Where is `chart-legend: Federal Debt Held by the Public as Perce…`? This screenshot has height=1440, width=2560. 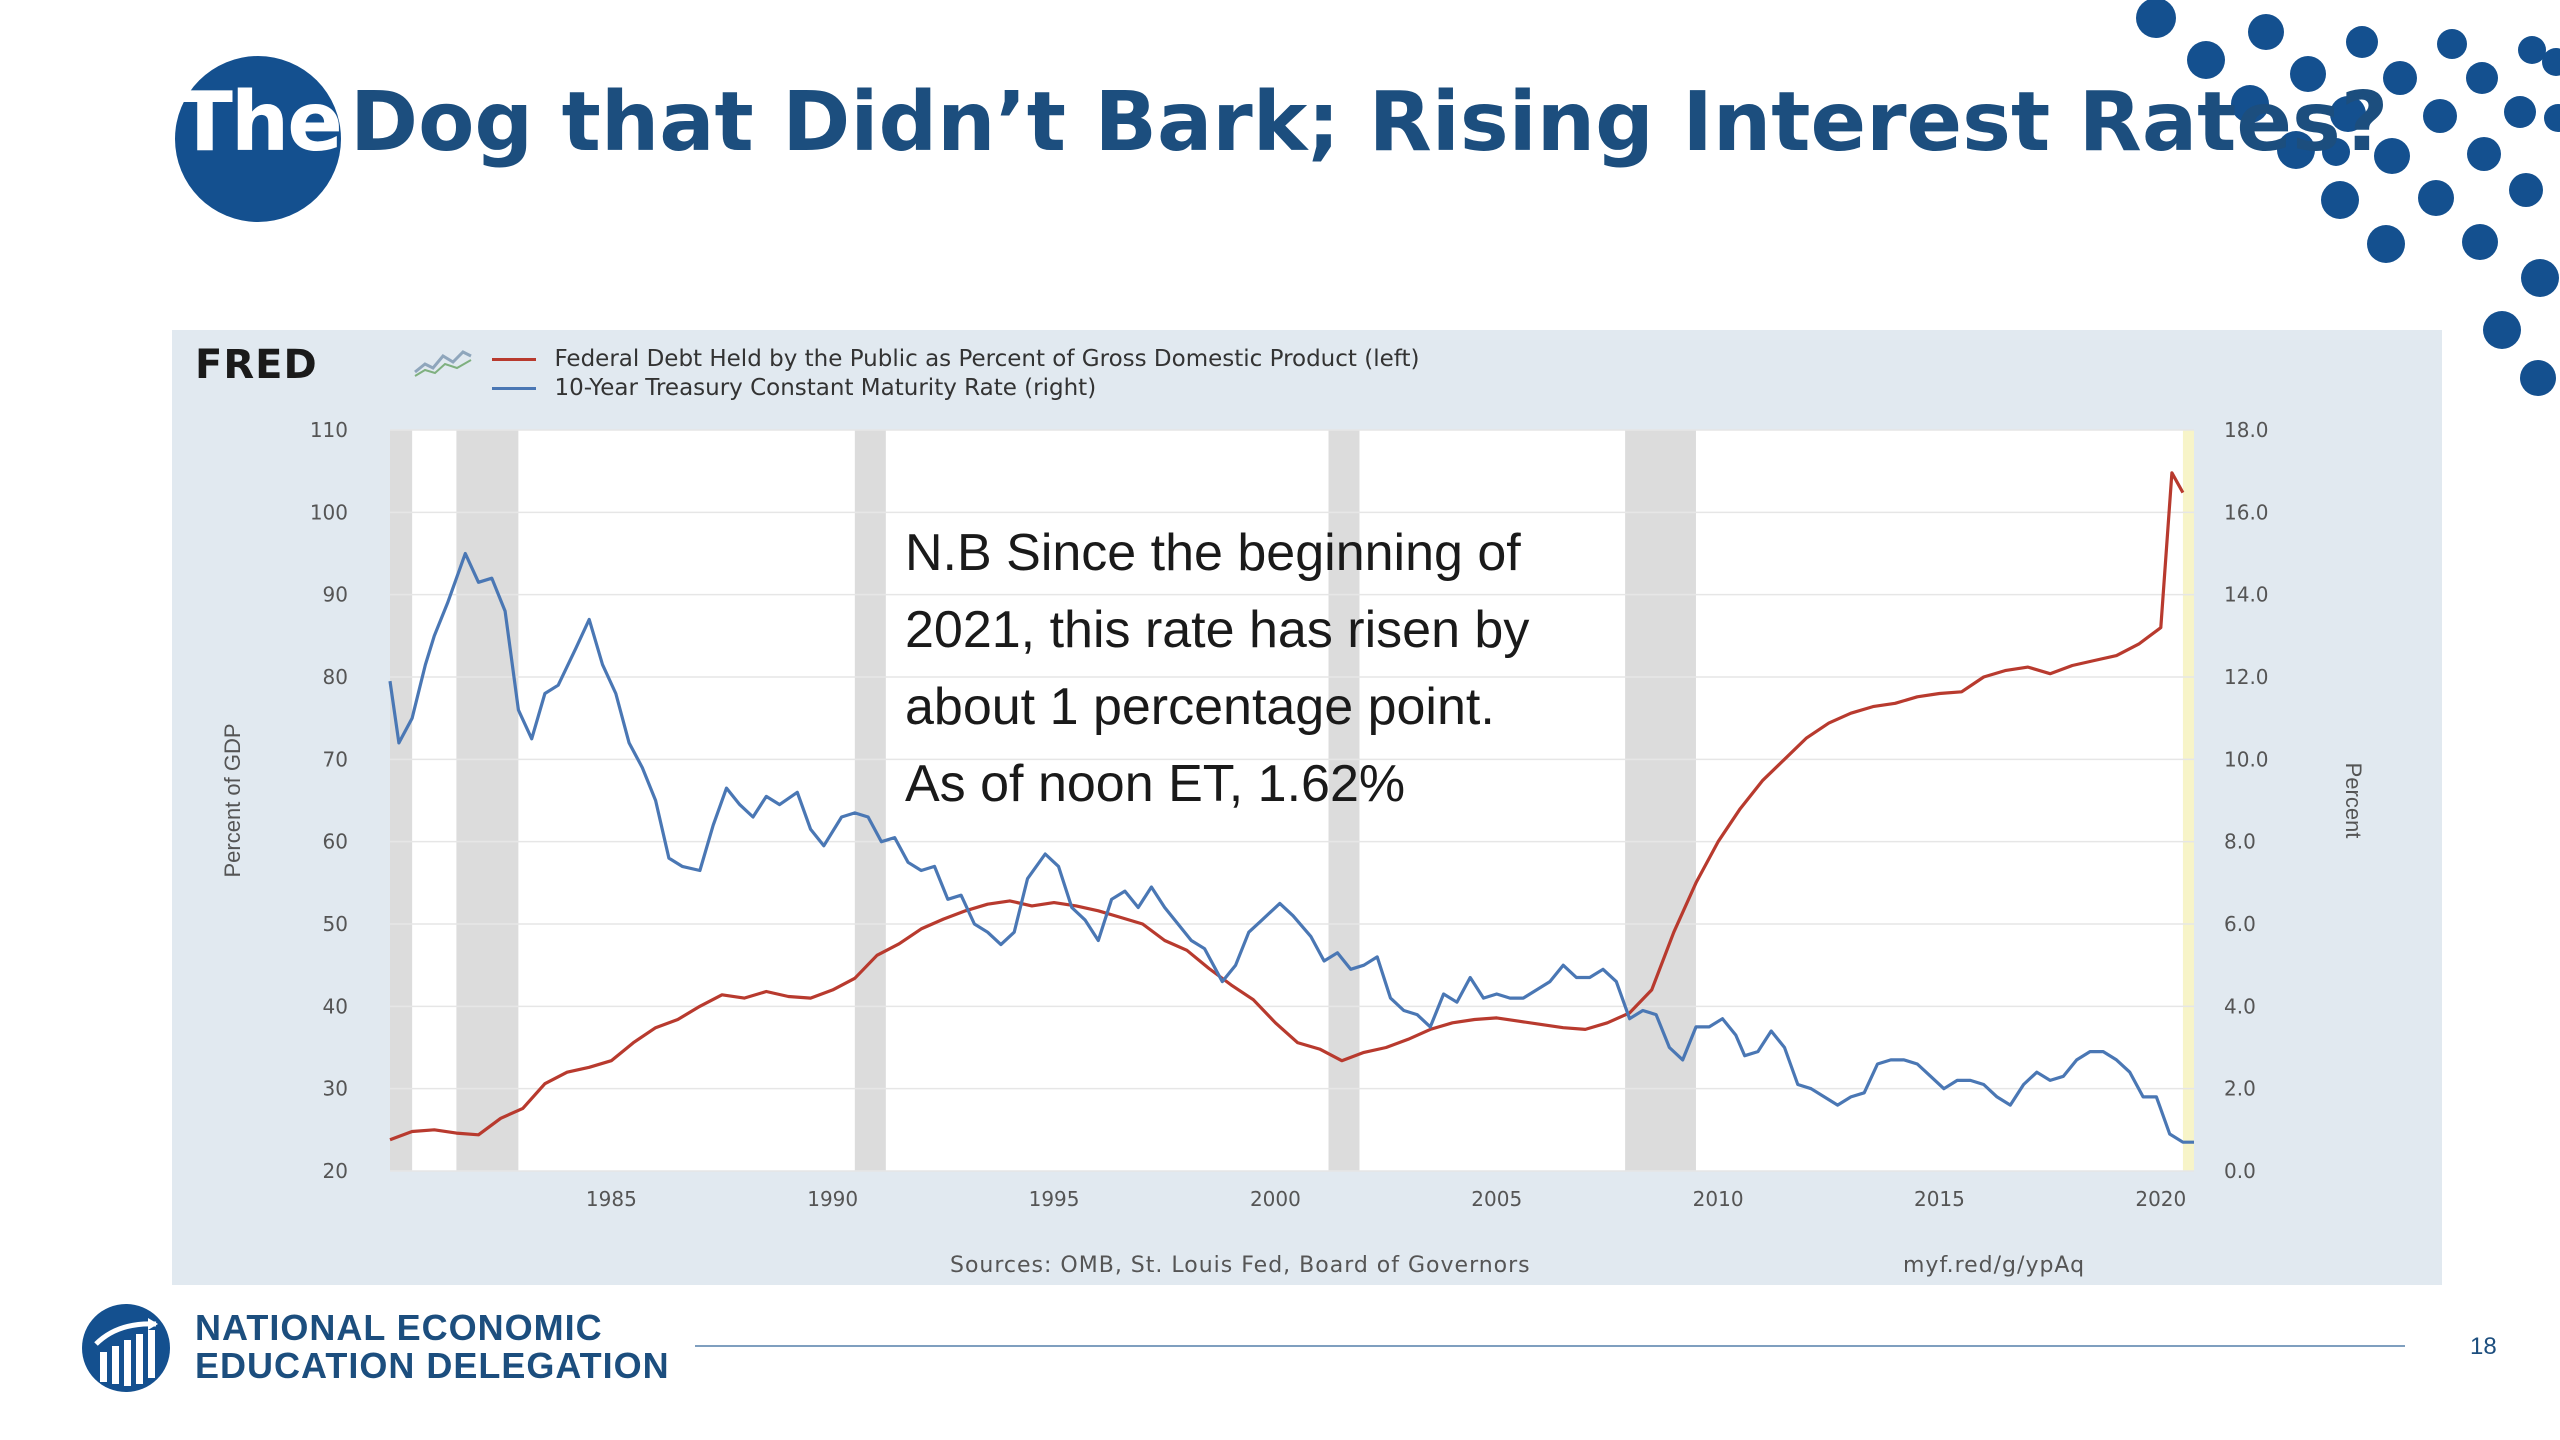
chart-legend: Federal Debt Held by the Public as Perce… is located at coordinates (955, 375).